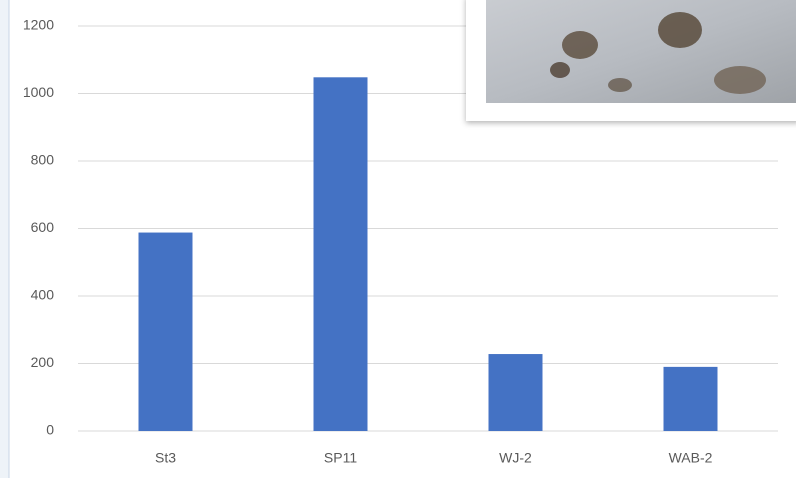 This screenshot has height=478, width=796. I want to click on inset-photo, so click(631, 60).